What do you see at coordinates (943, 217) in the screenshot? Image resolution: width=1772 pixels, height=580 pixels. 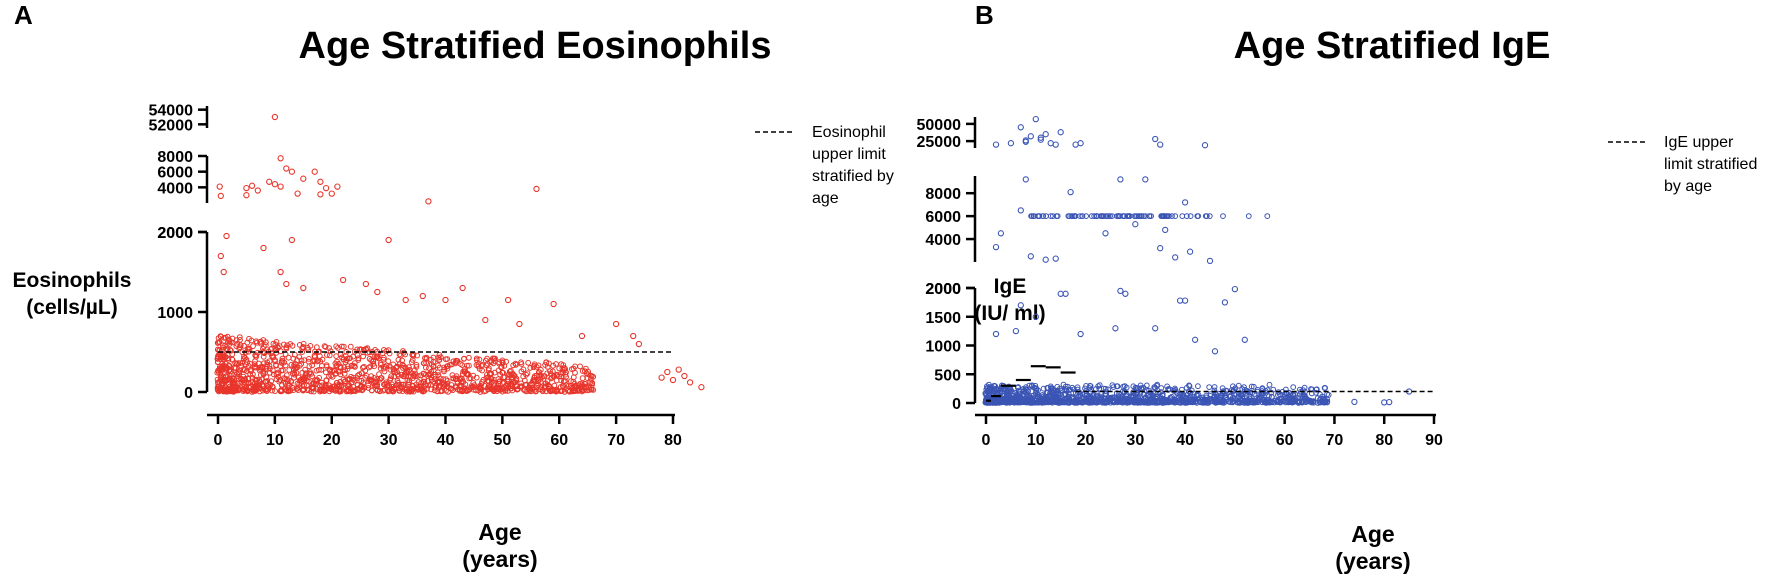 I see `panel-b-y-tick-label: 6000` at bounding box center [943, 217].